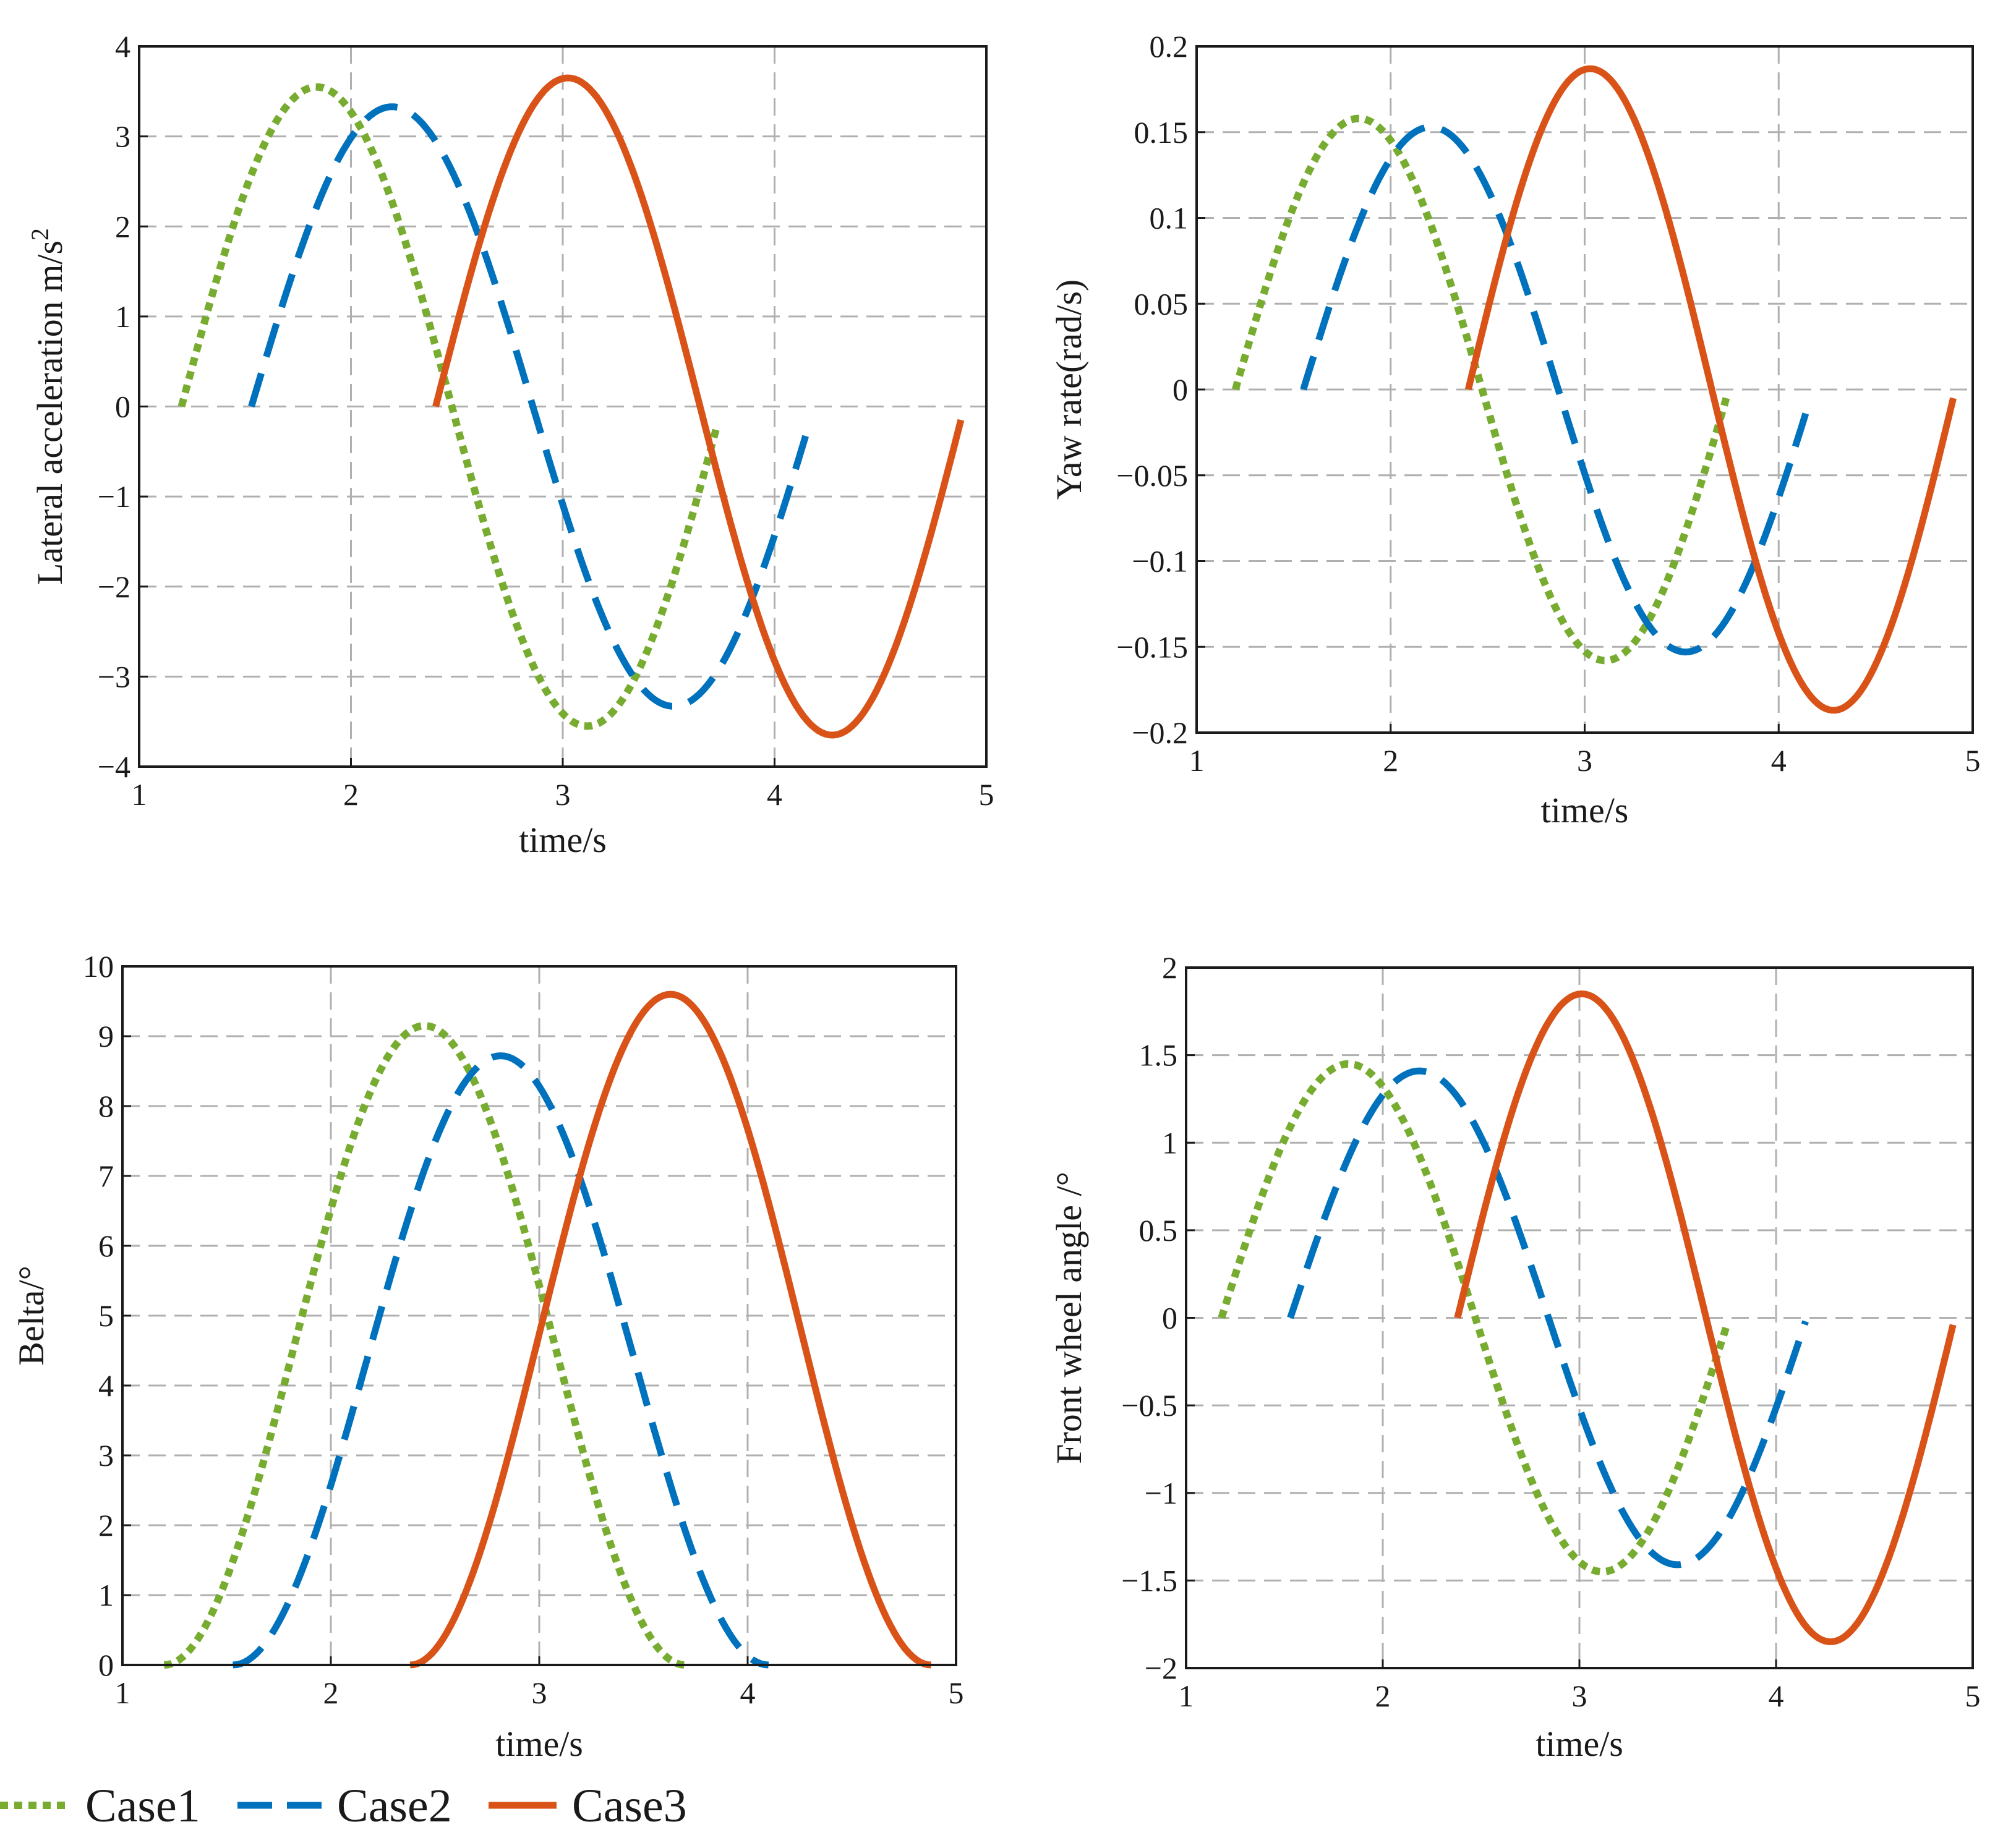 The width and height of the screenshot is (2016, 1835). I want to click on y-axis-label-superscript: 2, so click(40, 235).